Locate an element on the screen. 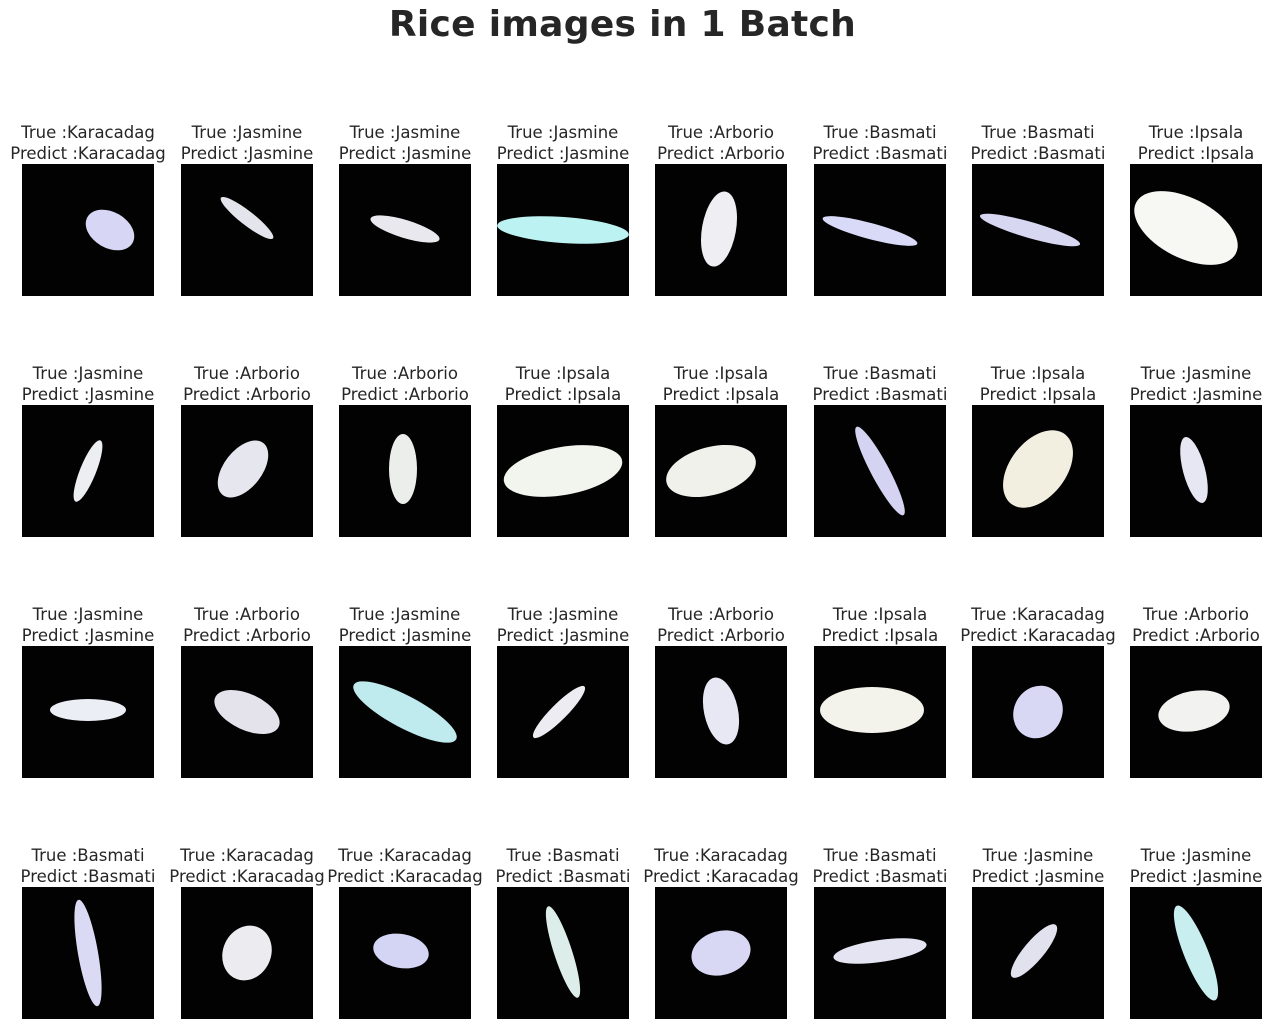 The height and width of the screenshot is (1029, 1273). figure-title: Rice images in 1 Batch is located at coordinates (622, 24).